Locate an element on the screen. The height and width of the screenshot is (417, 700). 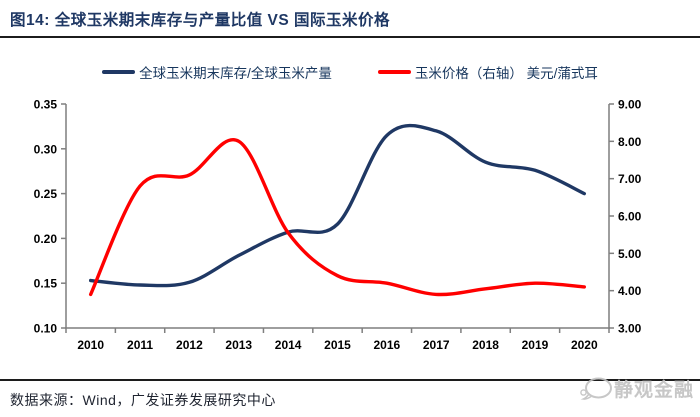
svg-text: 9.00 is located at coordinates (630, 105).